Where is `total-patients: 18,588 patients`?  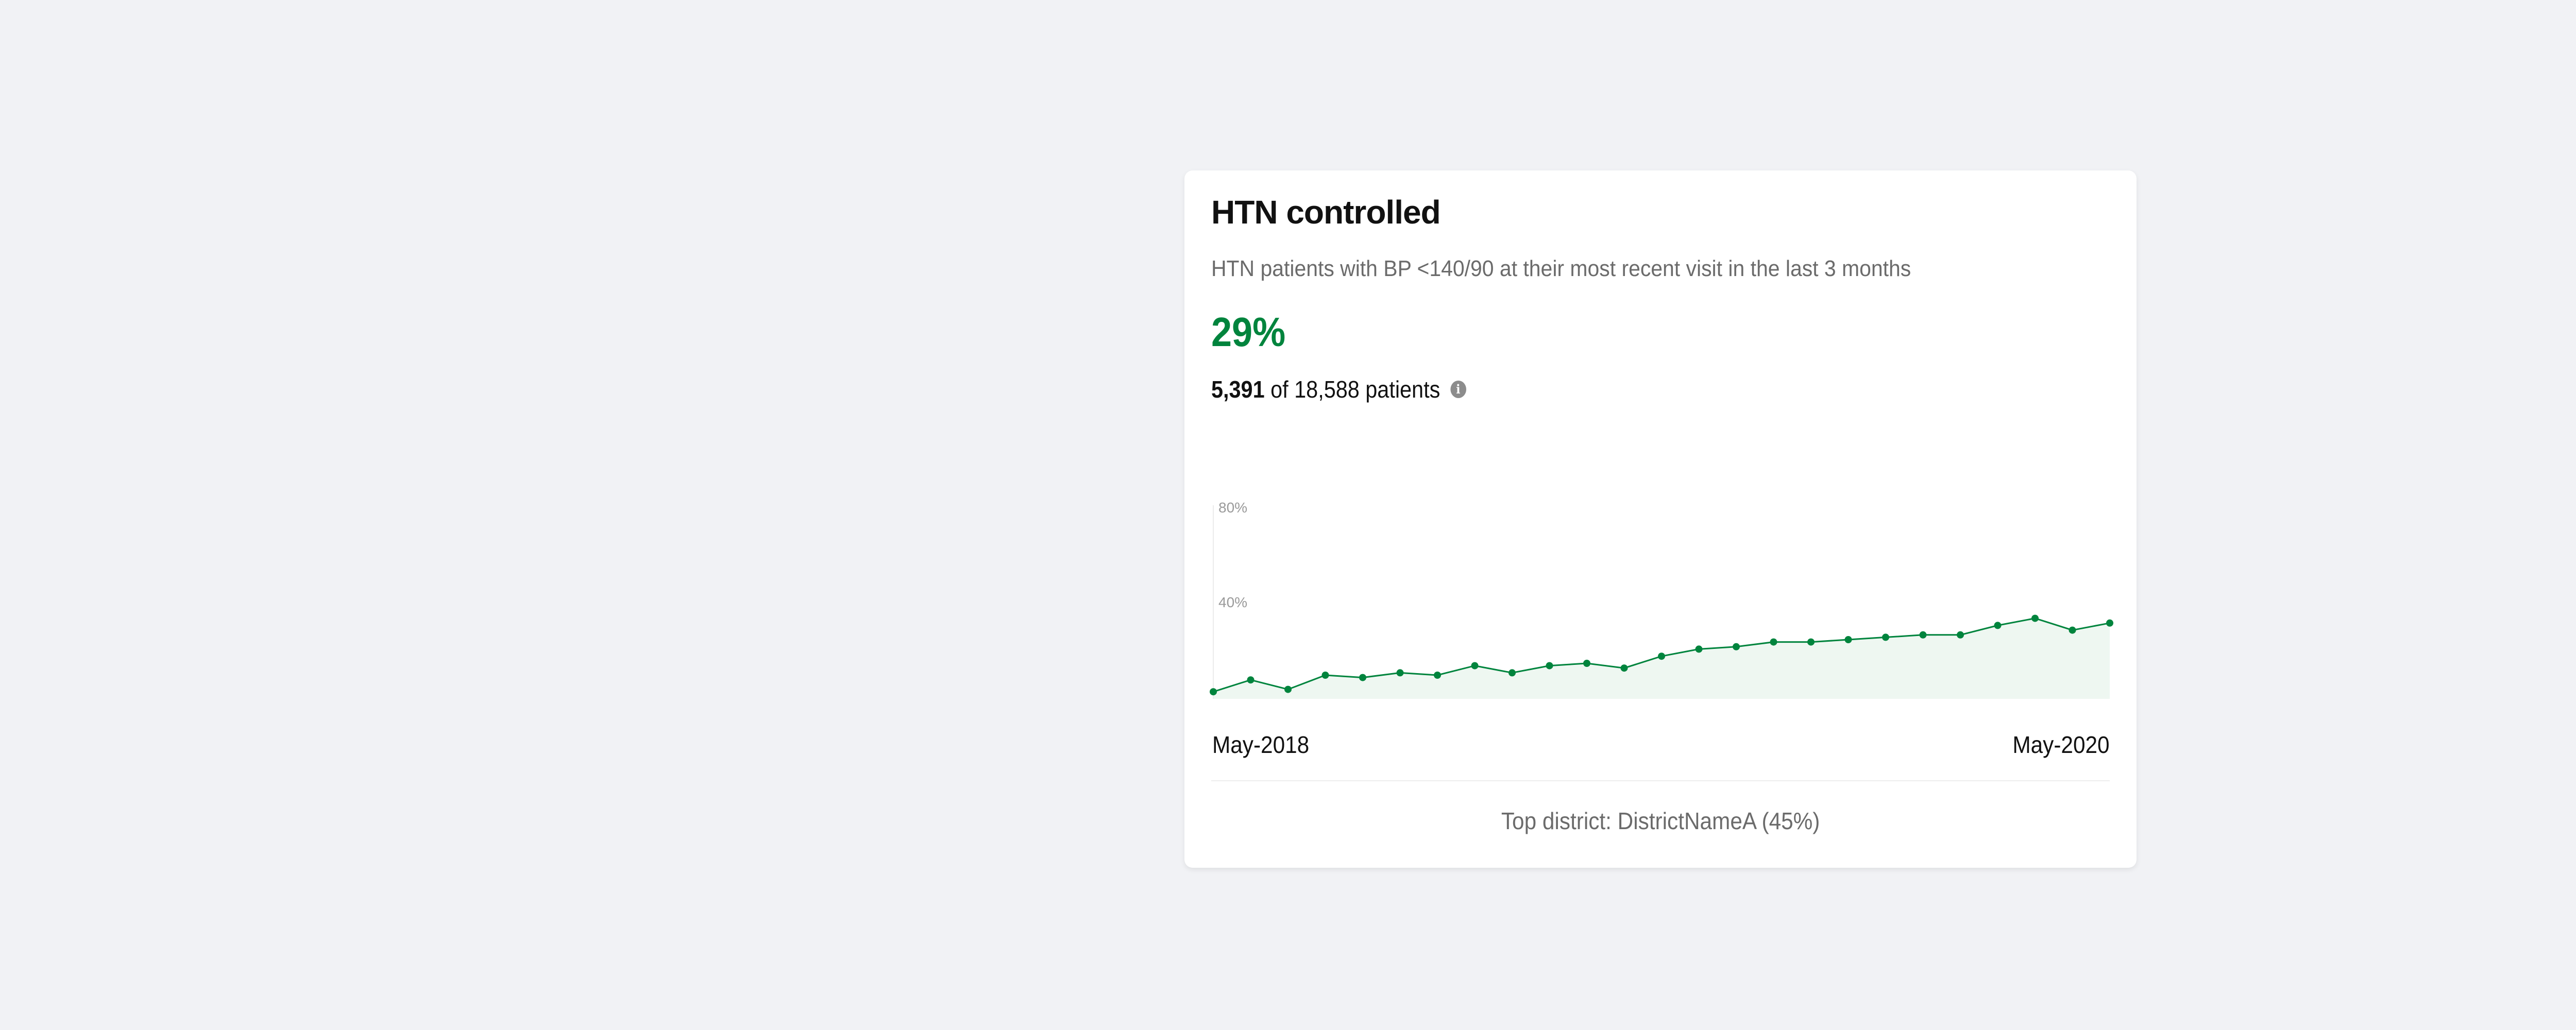
total-patients: 18,588 patients is located at coordinates (1367, 389).